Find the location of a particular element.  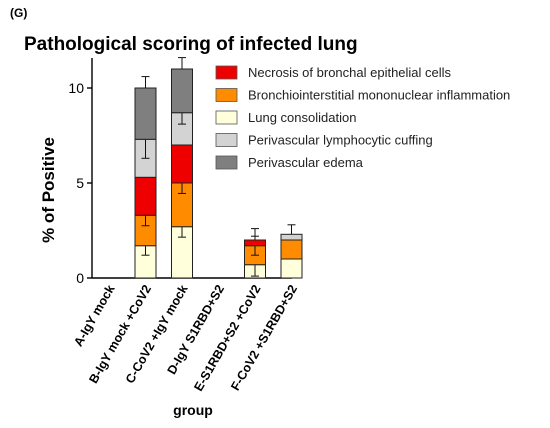

x-axis-title: group is located at coordinates (193, 410).